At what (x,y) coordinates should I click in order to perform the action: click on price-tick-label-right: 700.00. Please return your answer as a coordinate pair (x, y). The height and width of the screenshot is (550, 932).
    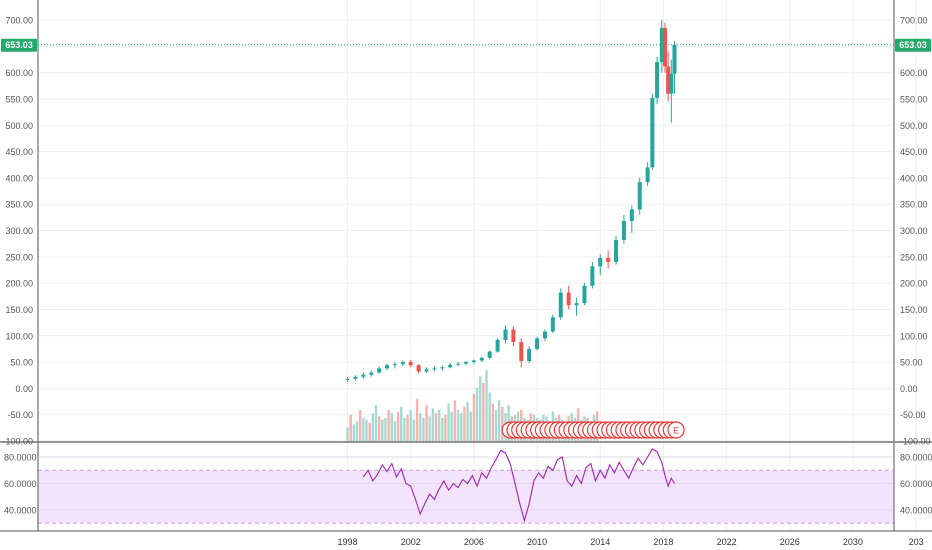
    Looking at the image, I should click on (914, 21).